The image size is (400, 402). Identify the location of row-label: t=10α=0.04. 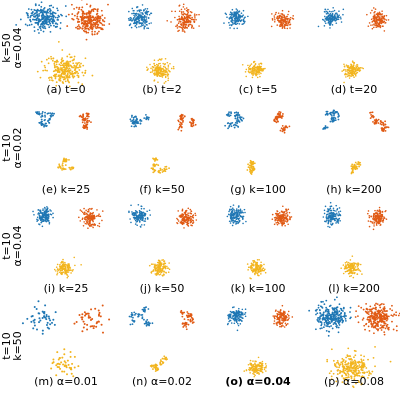
(12, 246).